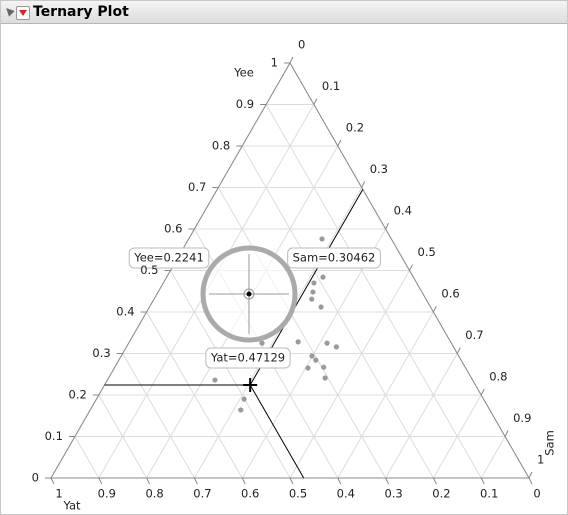 The width and height of the screenshot is (568, 515). Describe the element at coordinates (72, 506) in the screenshot. I see `axis-title: Yat` at that location.